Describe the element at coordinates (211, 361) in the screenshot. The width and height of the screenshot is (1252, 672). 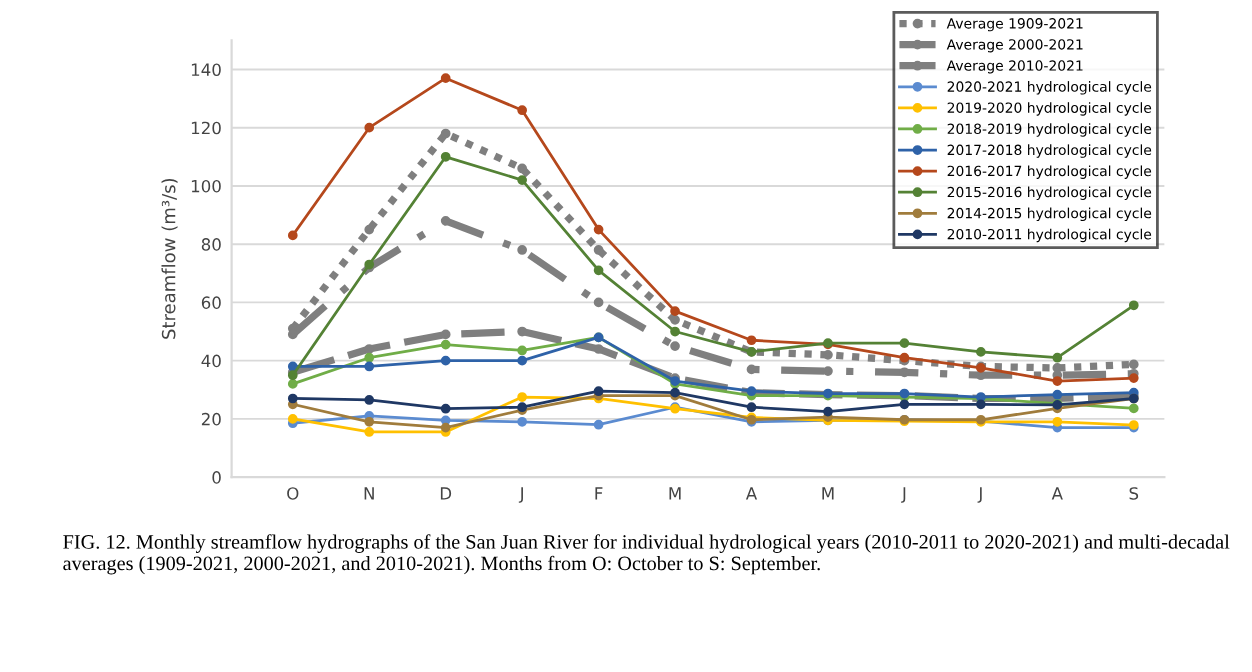
I see `y-tick-label: 40` at that location.